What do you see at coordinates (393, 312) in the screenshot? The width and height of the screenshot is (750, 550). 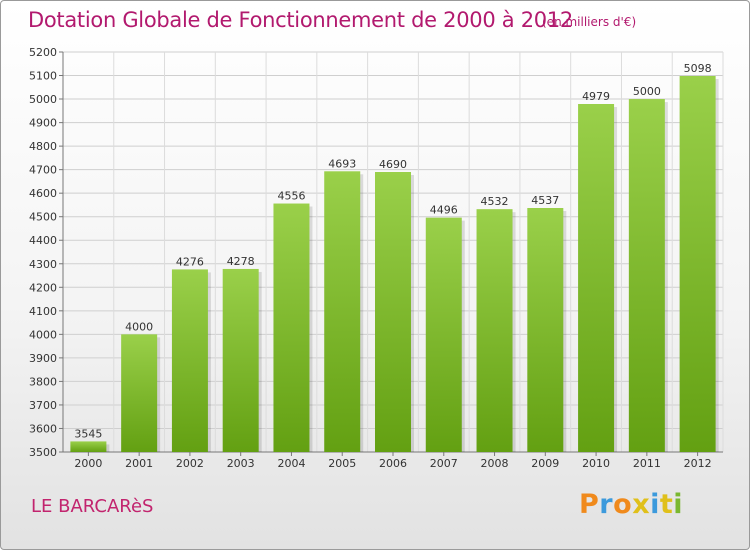 I see `bar-2006` at bounding box center [393, 312].